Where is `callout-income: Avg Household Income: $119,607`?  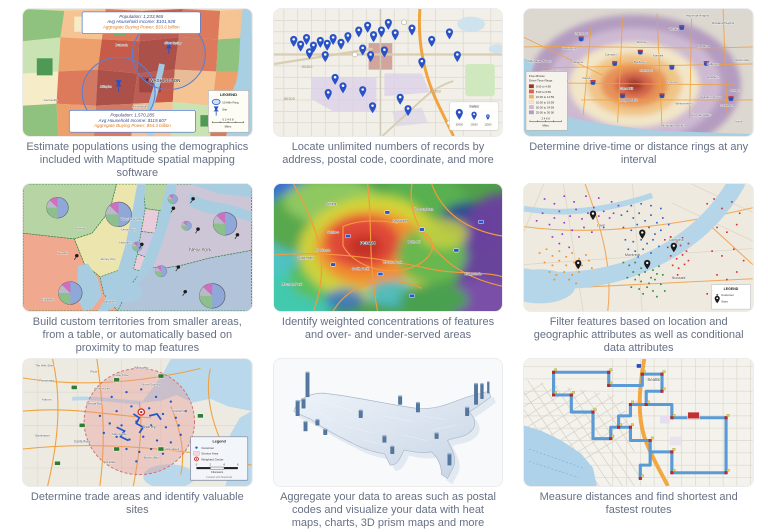
callout-income: Avg Household Income: $119,607 is located at coordinates (132, 120).